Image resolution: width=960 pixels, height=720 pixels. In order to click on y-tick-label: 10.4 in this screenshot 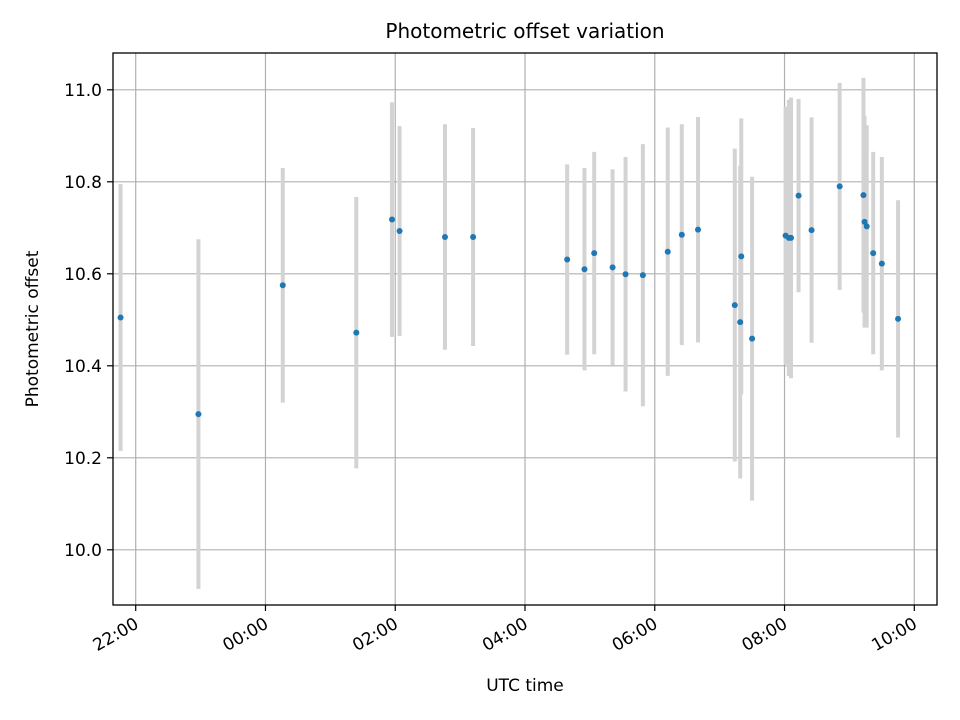, I will do `click(83, 367)`.